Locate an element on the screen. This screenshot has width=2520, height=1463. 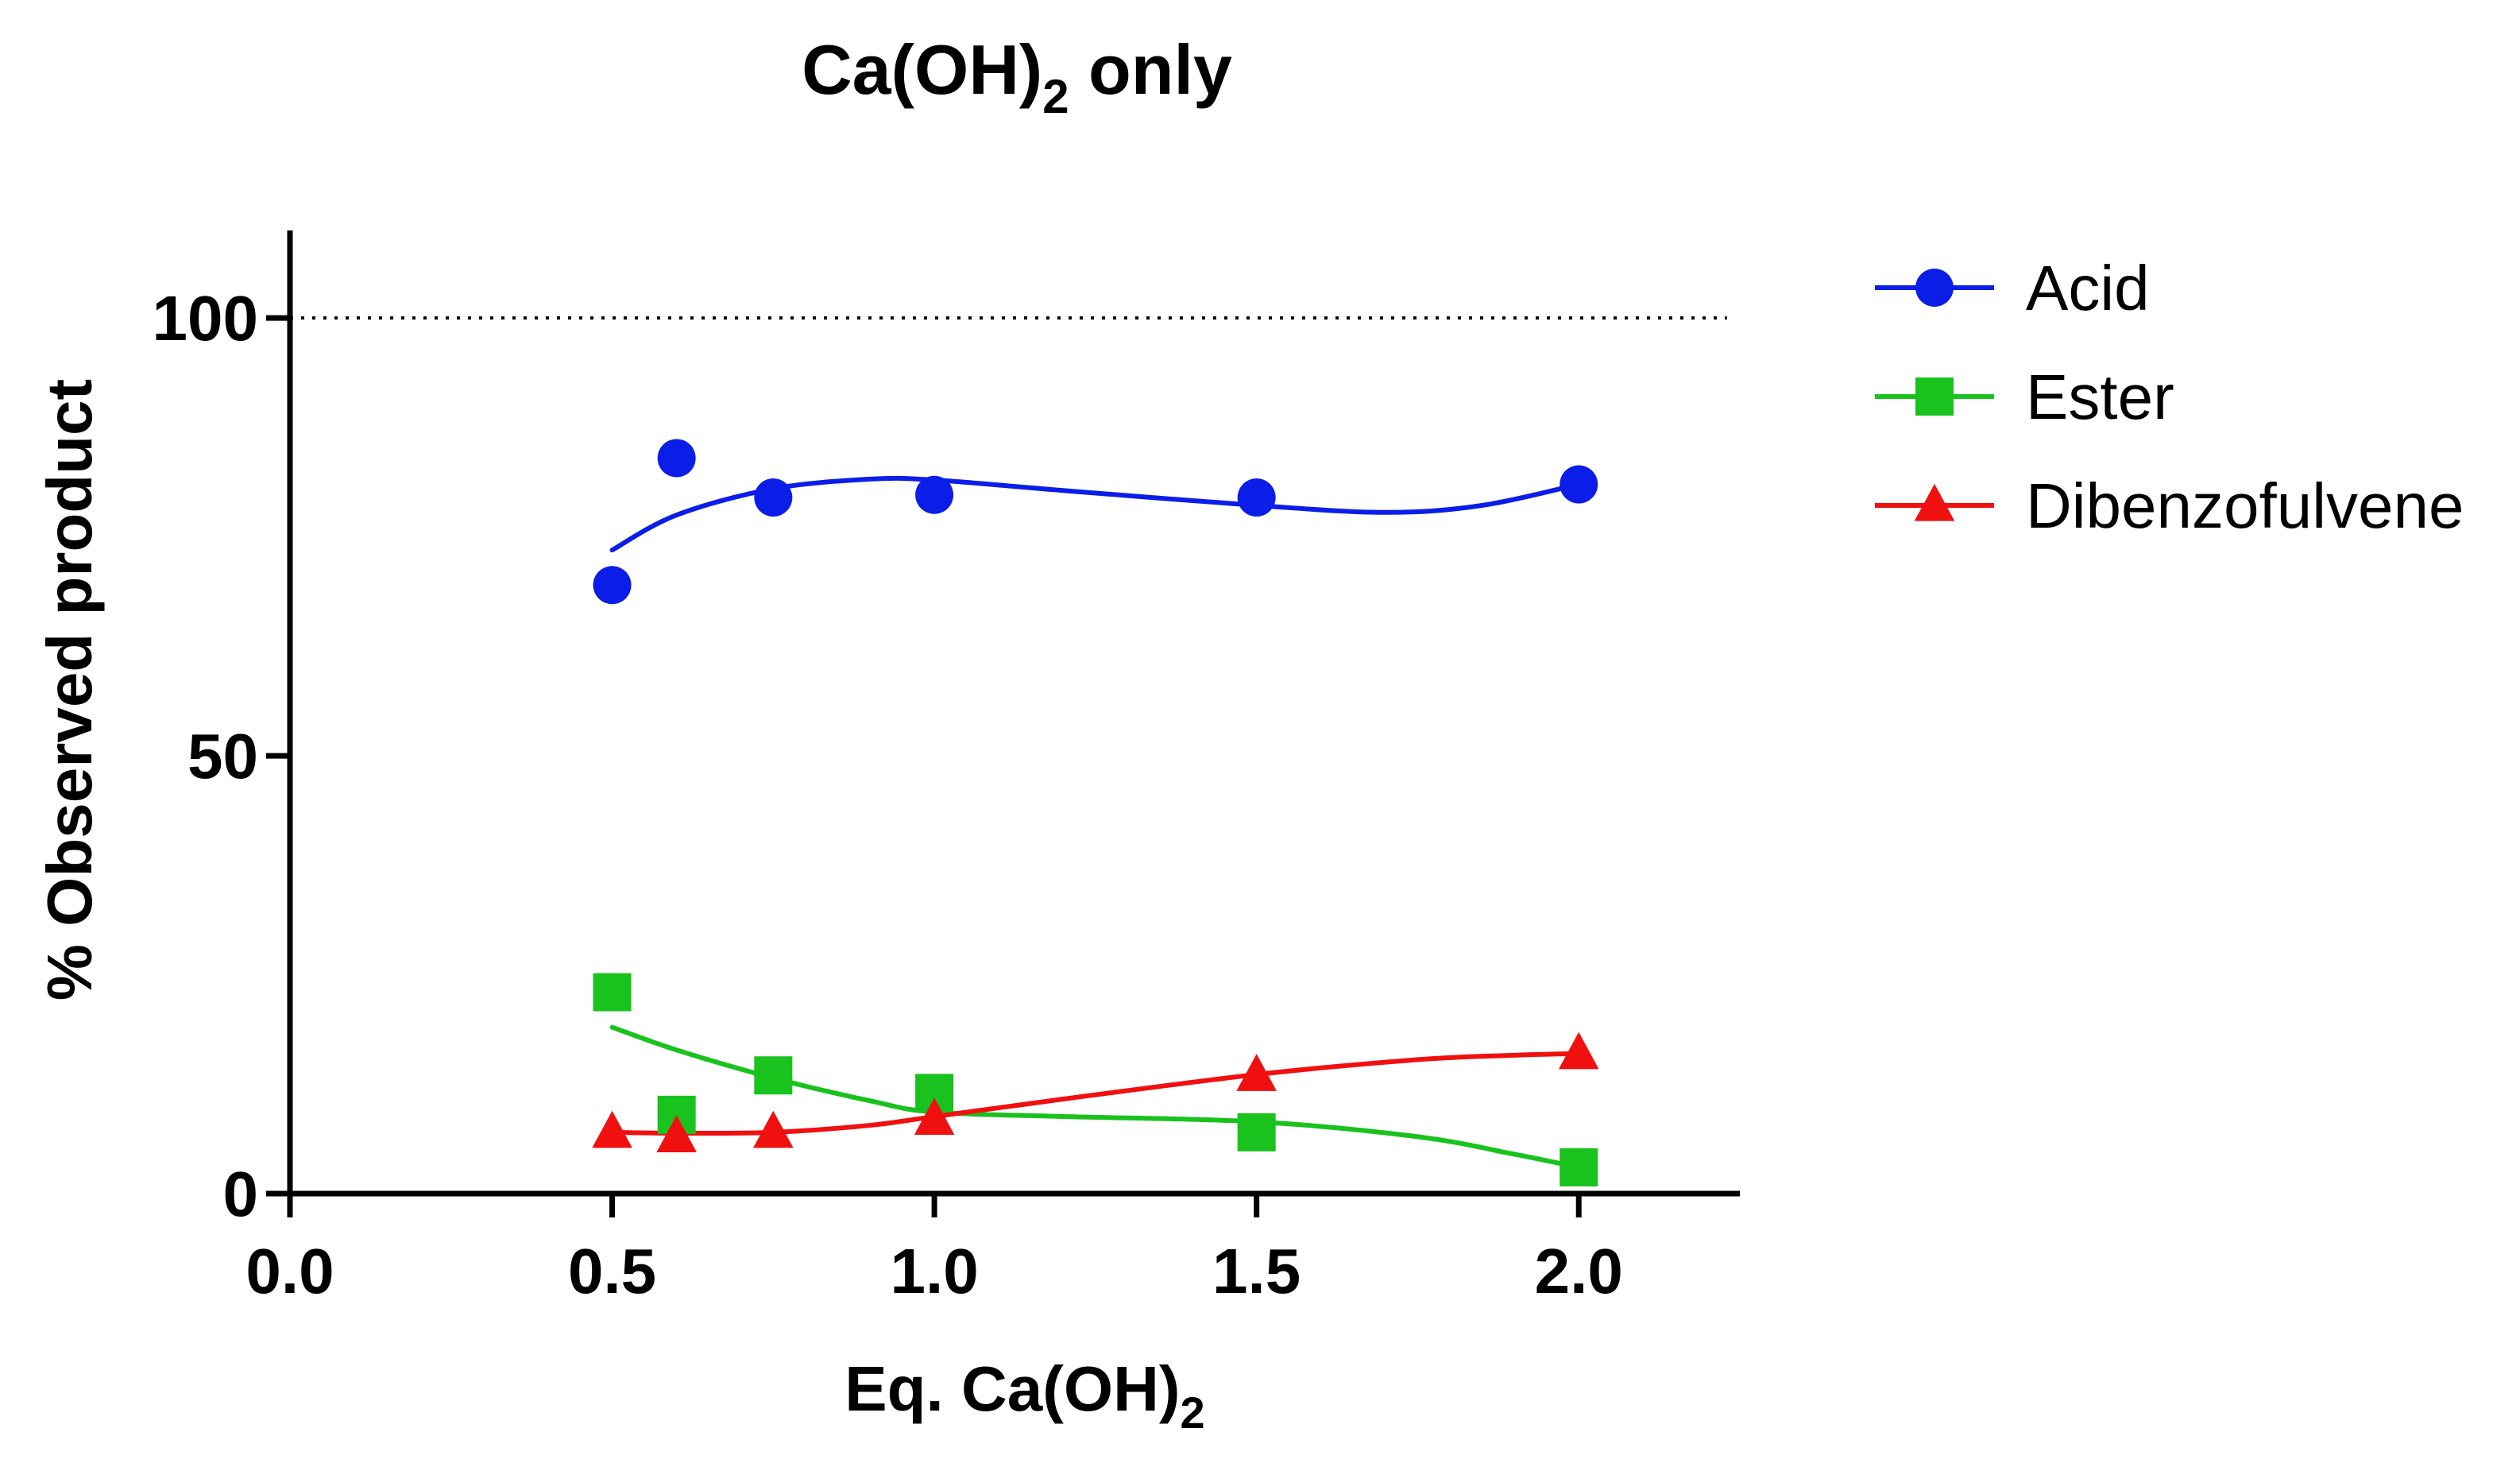
x-tick-label: 1.0 is located at coordinates (935, 1271).